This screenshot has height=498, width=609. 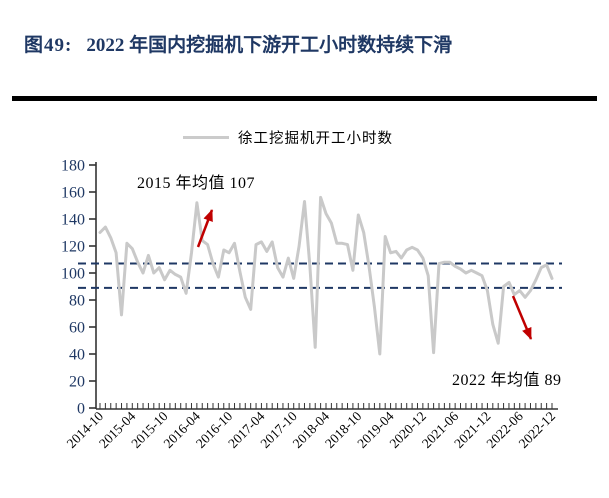 I want to click on chart-legend: 徐工挖掘机开工小时数, so click(x=288, y=137).